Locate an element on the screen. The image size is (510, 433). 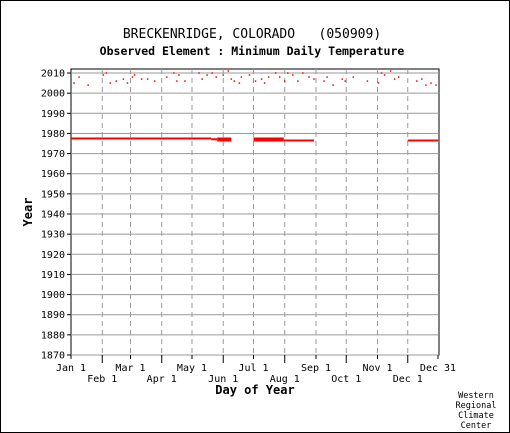
x-tick-label: Dec 1 is located at coordinates (408, 379).